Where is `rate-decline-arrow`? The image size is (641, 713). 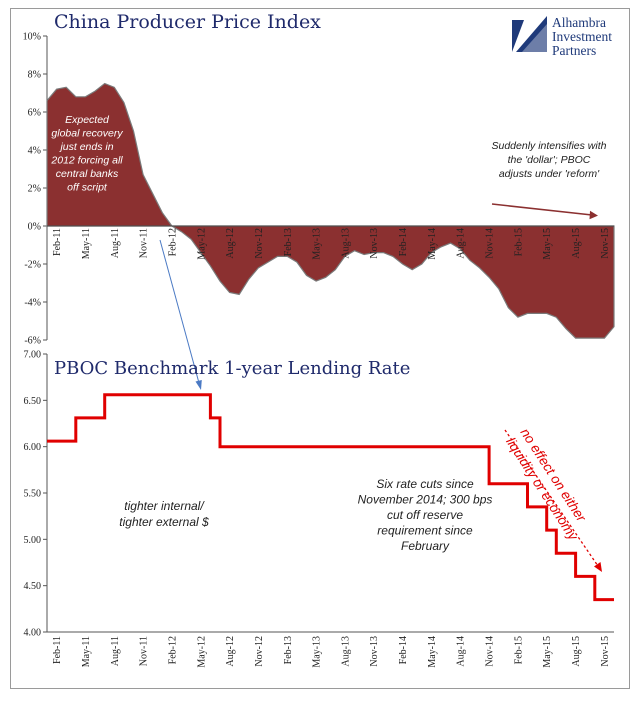
rate-decline-arrow is located at coordinates (553, 500).